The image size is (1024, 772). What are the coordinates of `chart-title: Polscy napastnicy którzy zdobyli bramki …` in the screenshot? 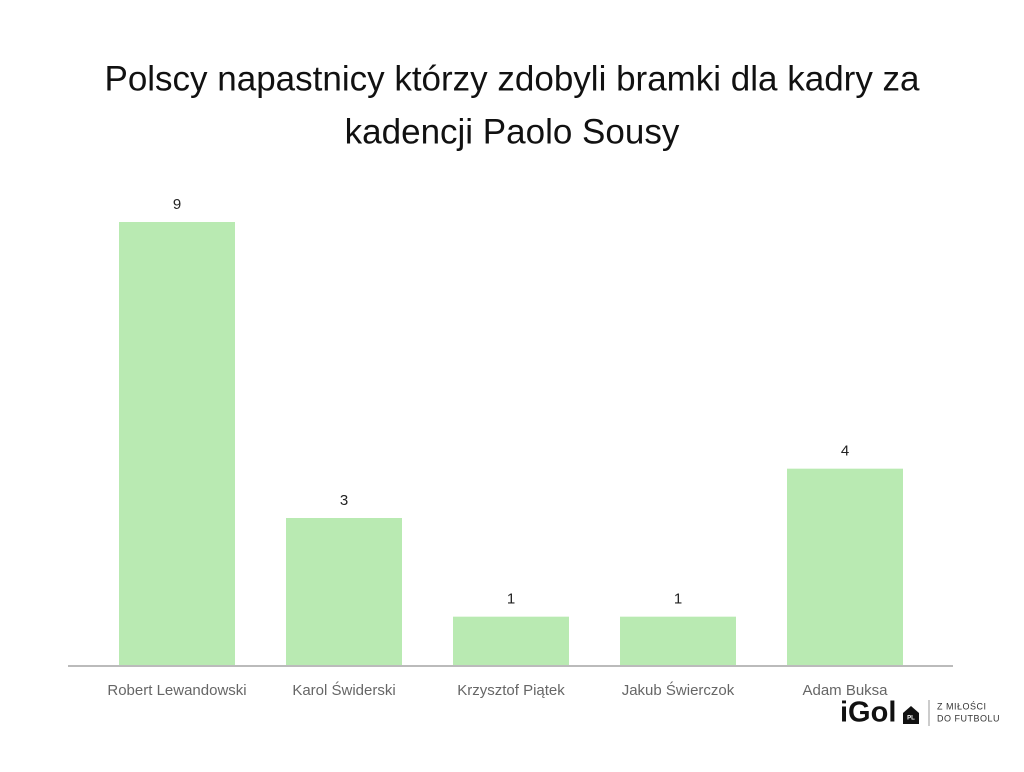 It's located at (512, 78).